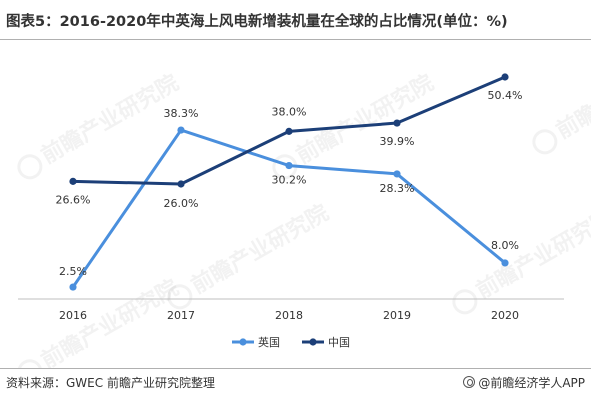  What do you see at coordinates (257, 22) in the screenshot?
I see `chart-title: 图表5：2016-2020年中英海上风电新增装机量在全球的占比情况(单位：%)` at bounding box center [257, 22].